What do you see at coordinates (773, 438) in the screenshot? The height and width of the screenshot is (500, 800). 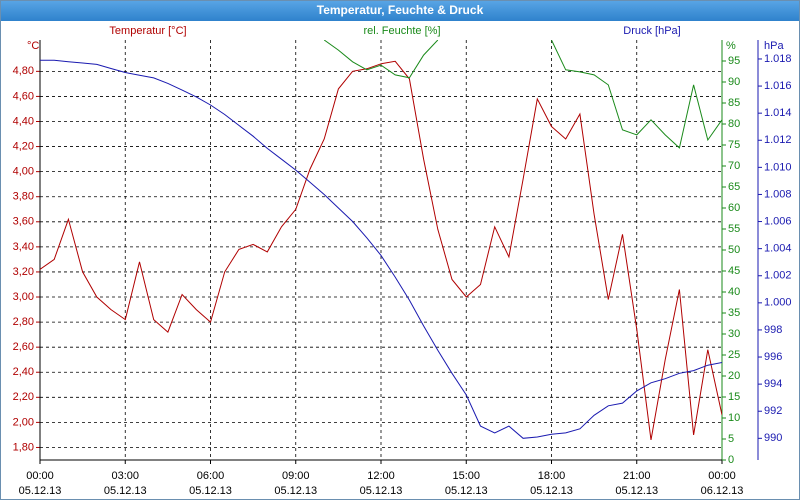 I see `y3-tick-label: 990` at bounding box center [773, 438].